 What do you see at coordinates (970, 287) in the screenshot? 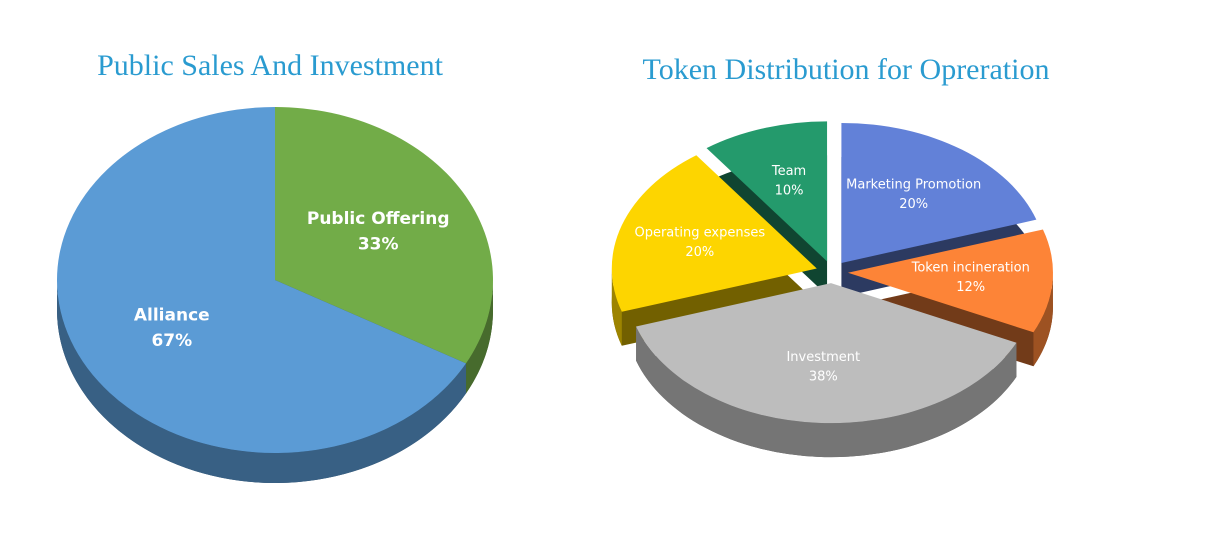
I see `slice-value-label: 12%` at bounding box center [970, 287].